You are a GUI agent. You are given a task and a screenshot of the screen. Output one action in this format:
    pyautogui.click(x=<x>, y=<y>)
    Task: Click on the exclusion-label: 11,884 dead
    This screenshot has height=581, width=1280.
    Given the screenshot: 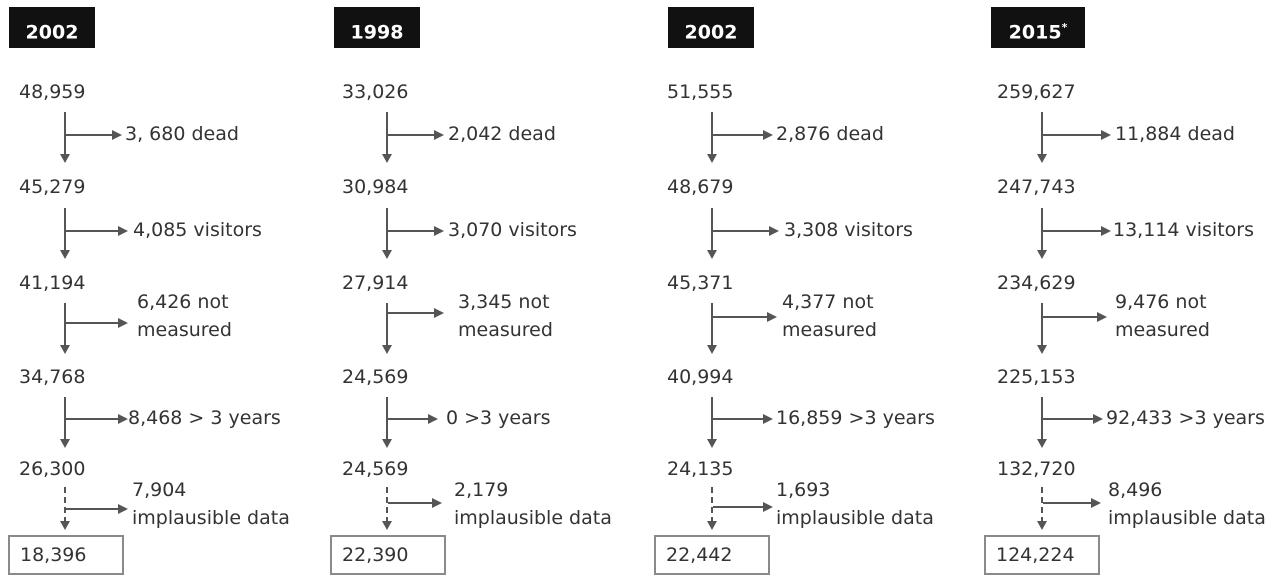 What is the action you would take?
    pyautogui.click(x=1175, y=134)
    